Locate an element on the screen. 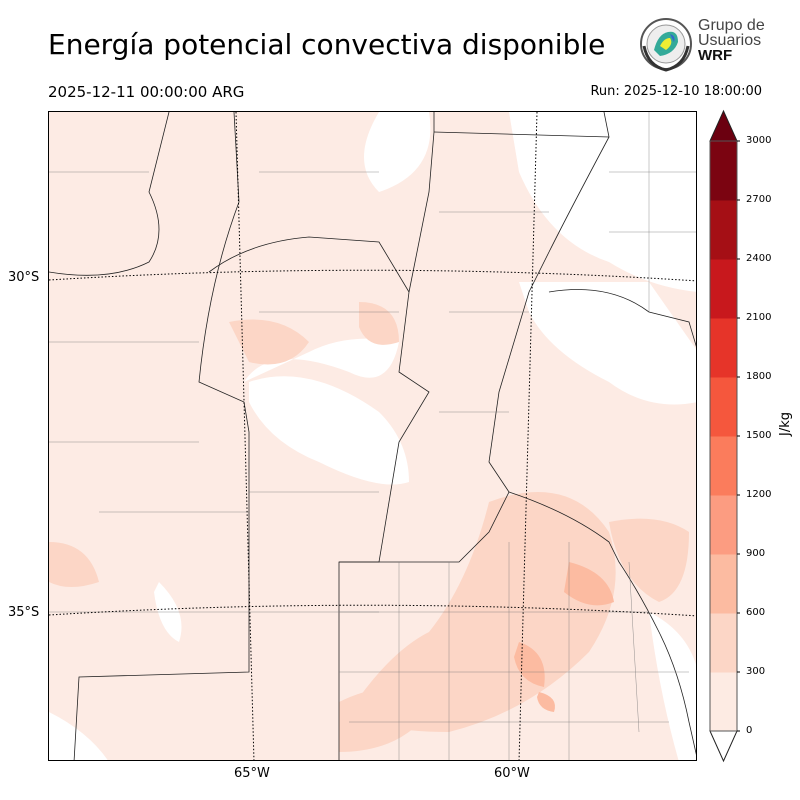  logo-line2: Usuarios is located at coordinates (730, 40).